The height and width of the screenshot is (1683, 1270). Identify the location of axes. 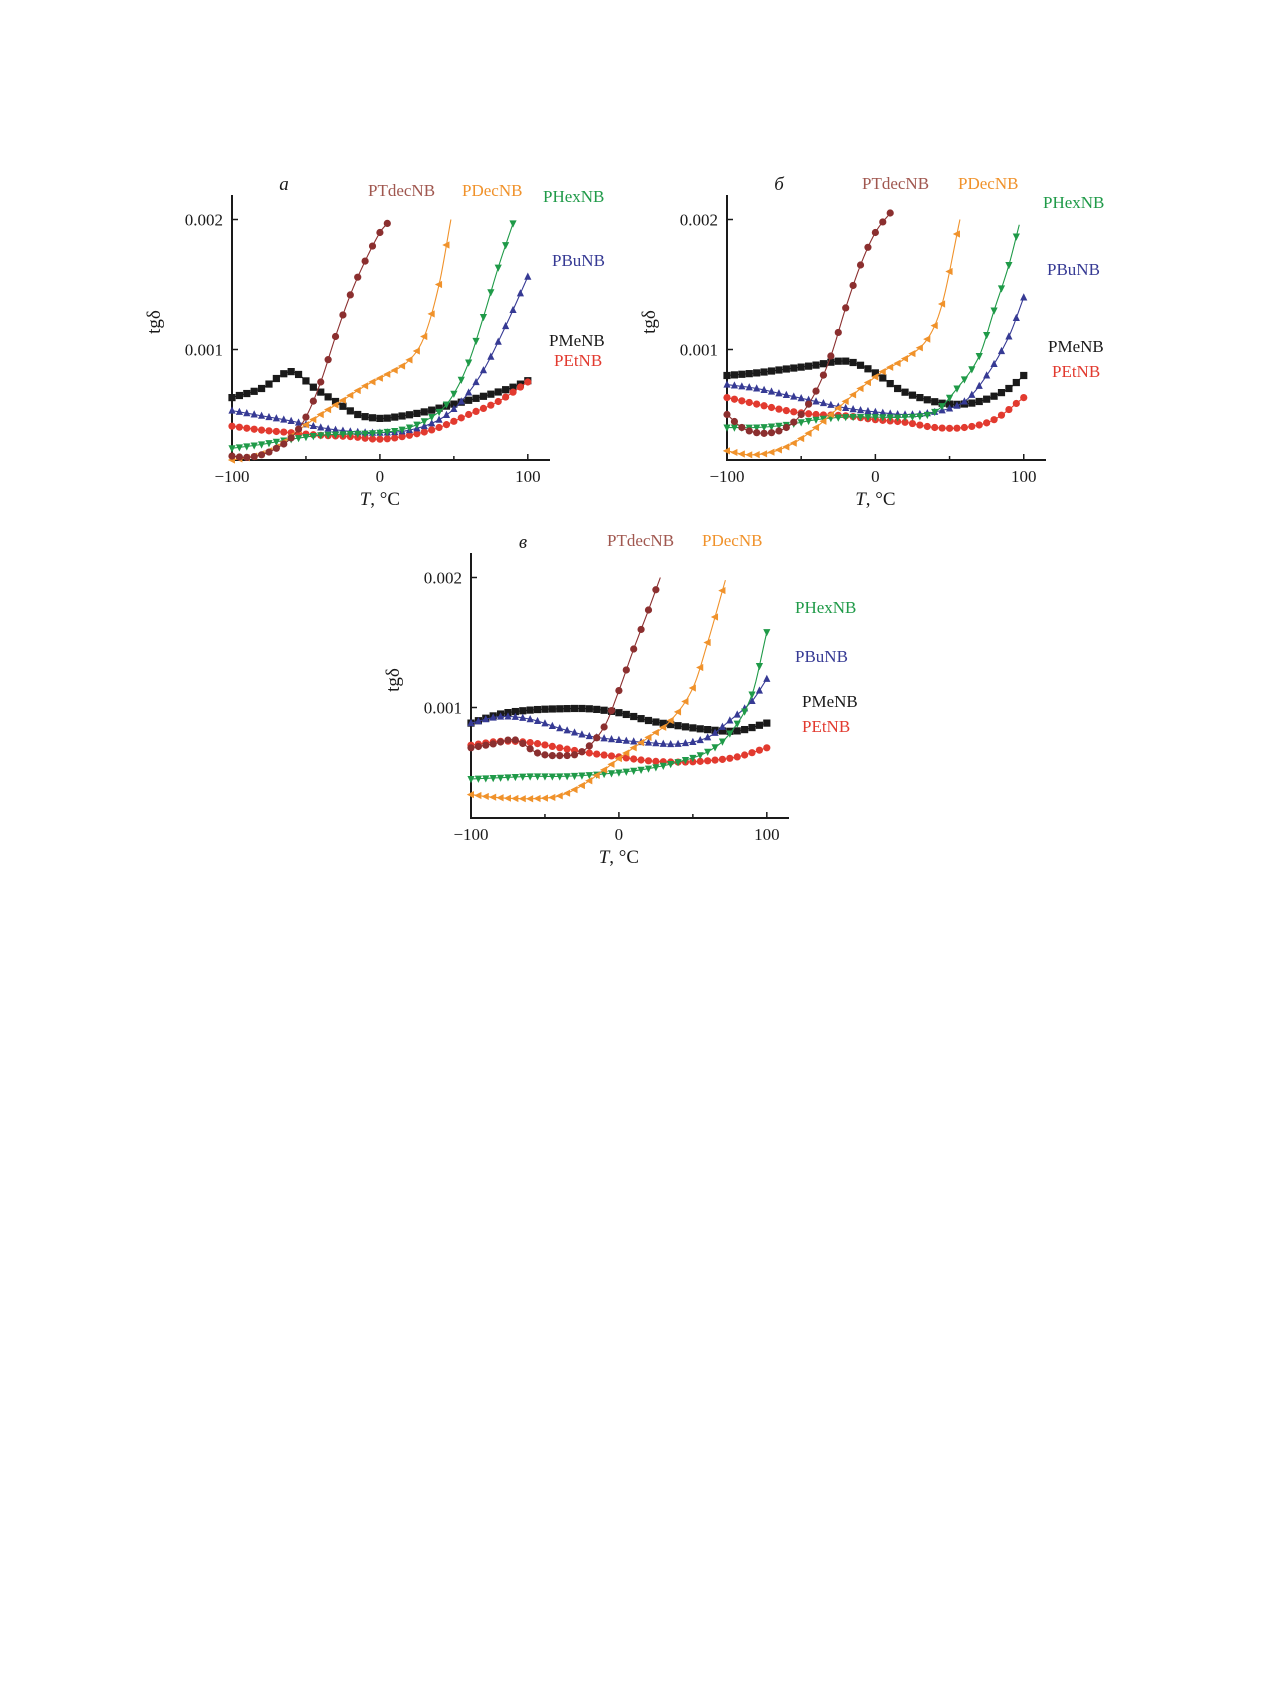
(390, 328).